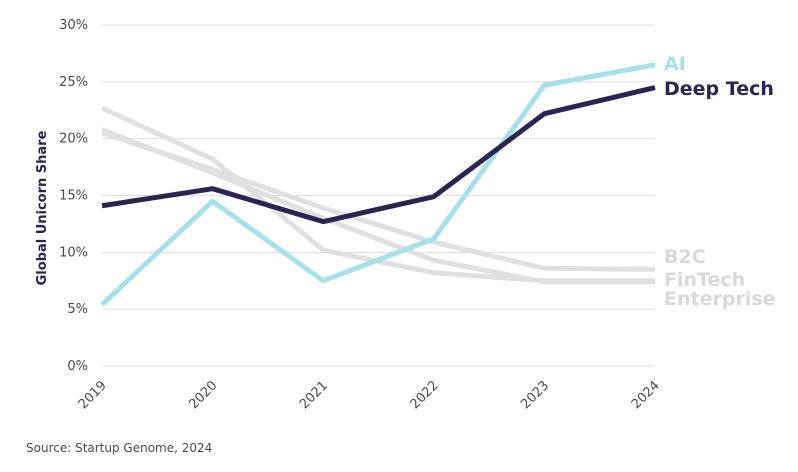 The width and height of the screenshot is (798, 472). Describe the element at coordinates (119, 448) in the screenshot. I see `source-note: Source: Startup Genome, 2024` at that location.